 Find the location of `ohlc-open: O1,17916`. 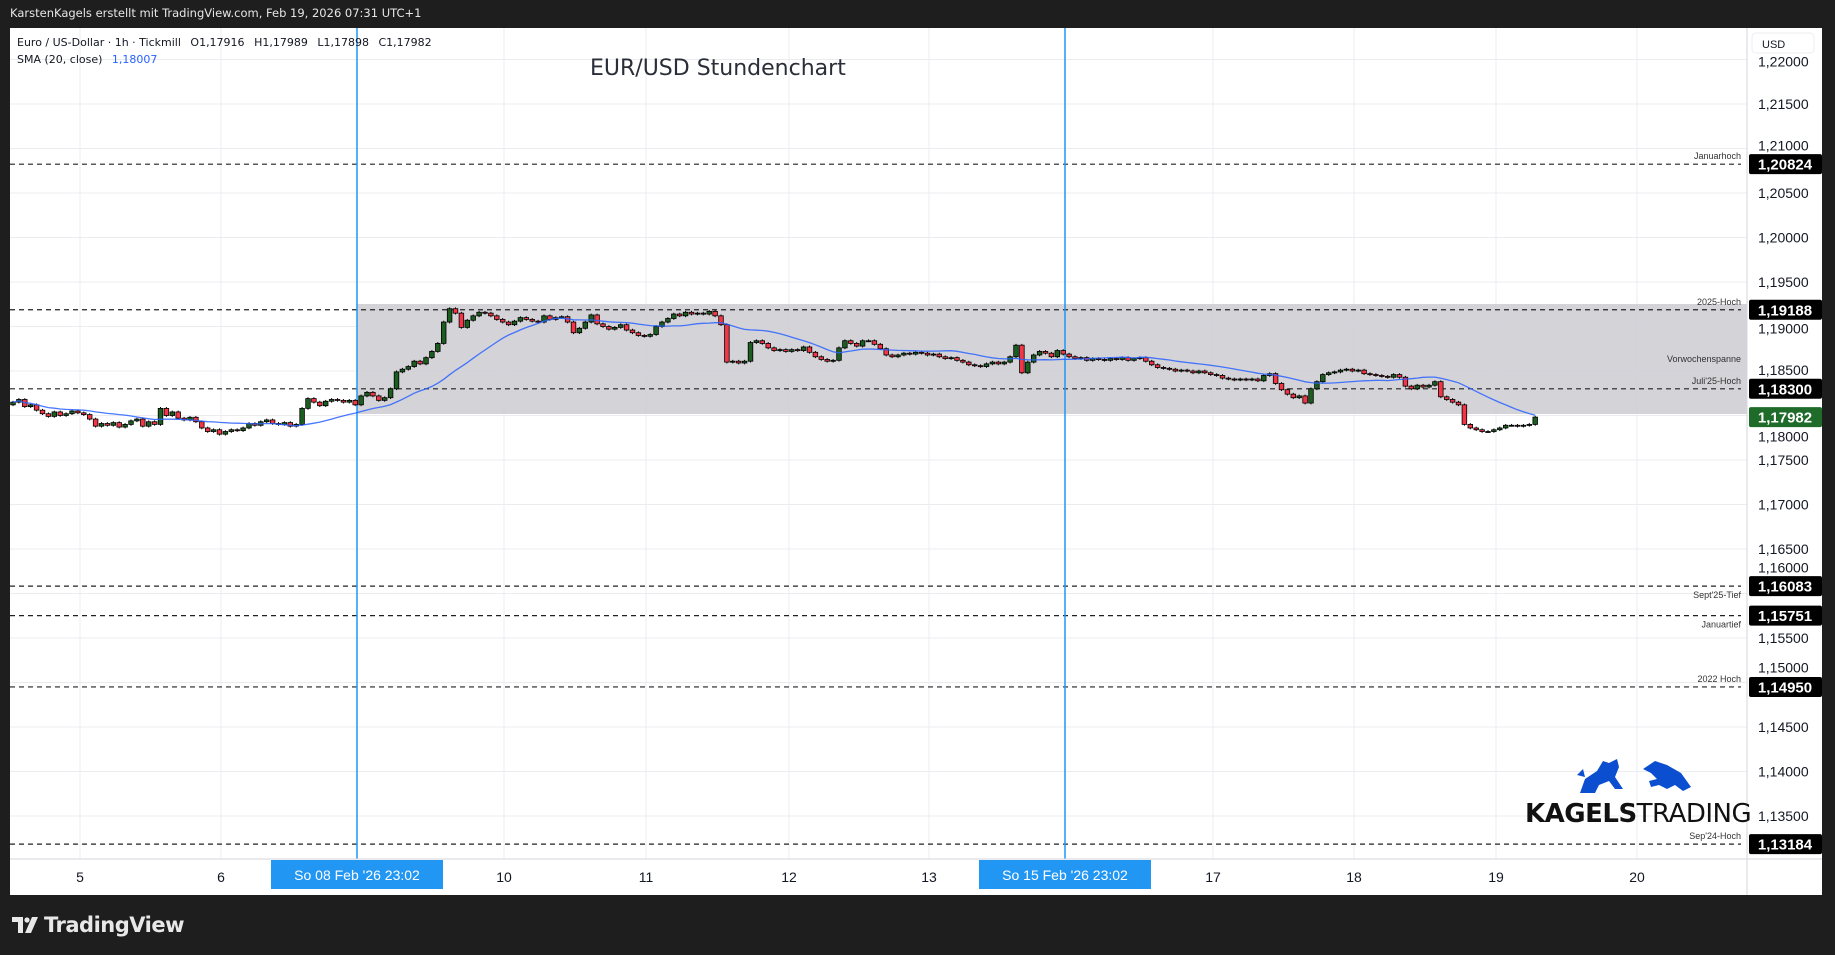

ohlc-open: O1,17916 is located at coordinates (217, 42).